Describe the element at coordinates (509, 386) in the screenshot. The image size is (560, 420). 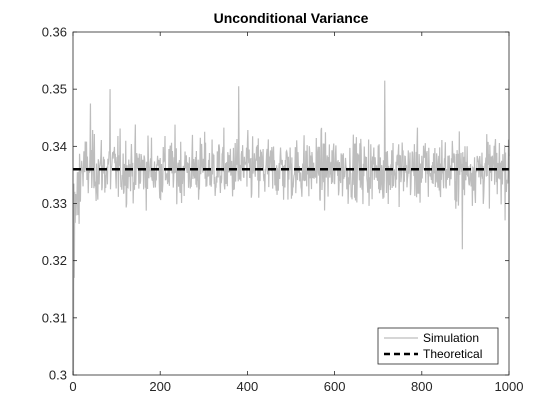
I see `x-tick-label: 1000` at that location.